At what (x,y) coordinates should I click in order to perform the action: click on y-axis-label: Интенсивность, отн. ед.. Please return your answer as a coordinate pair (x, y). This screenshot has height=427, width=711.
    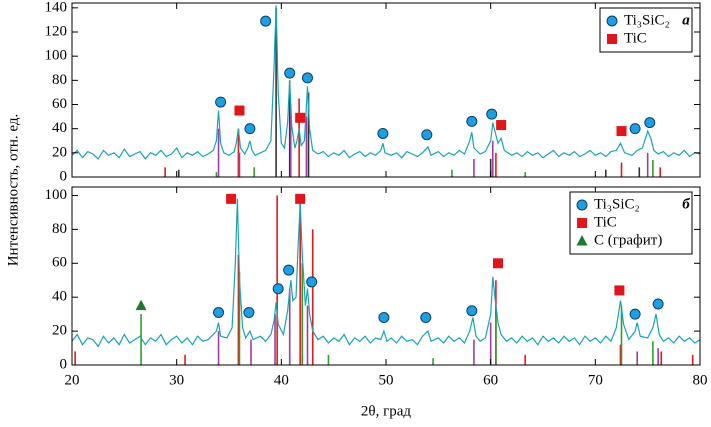
    Looking at the image, I should click on (13, 190).